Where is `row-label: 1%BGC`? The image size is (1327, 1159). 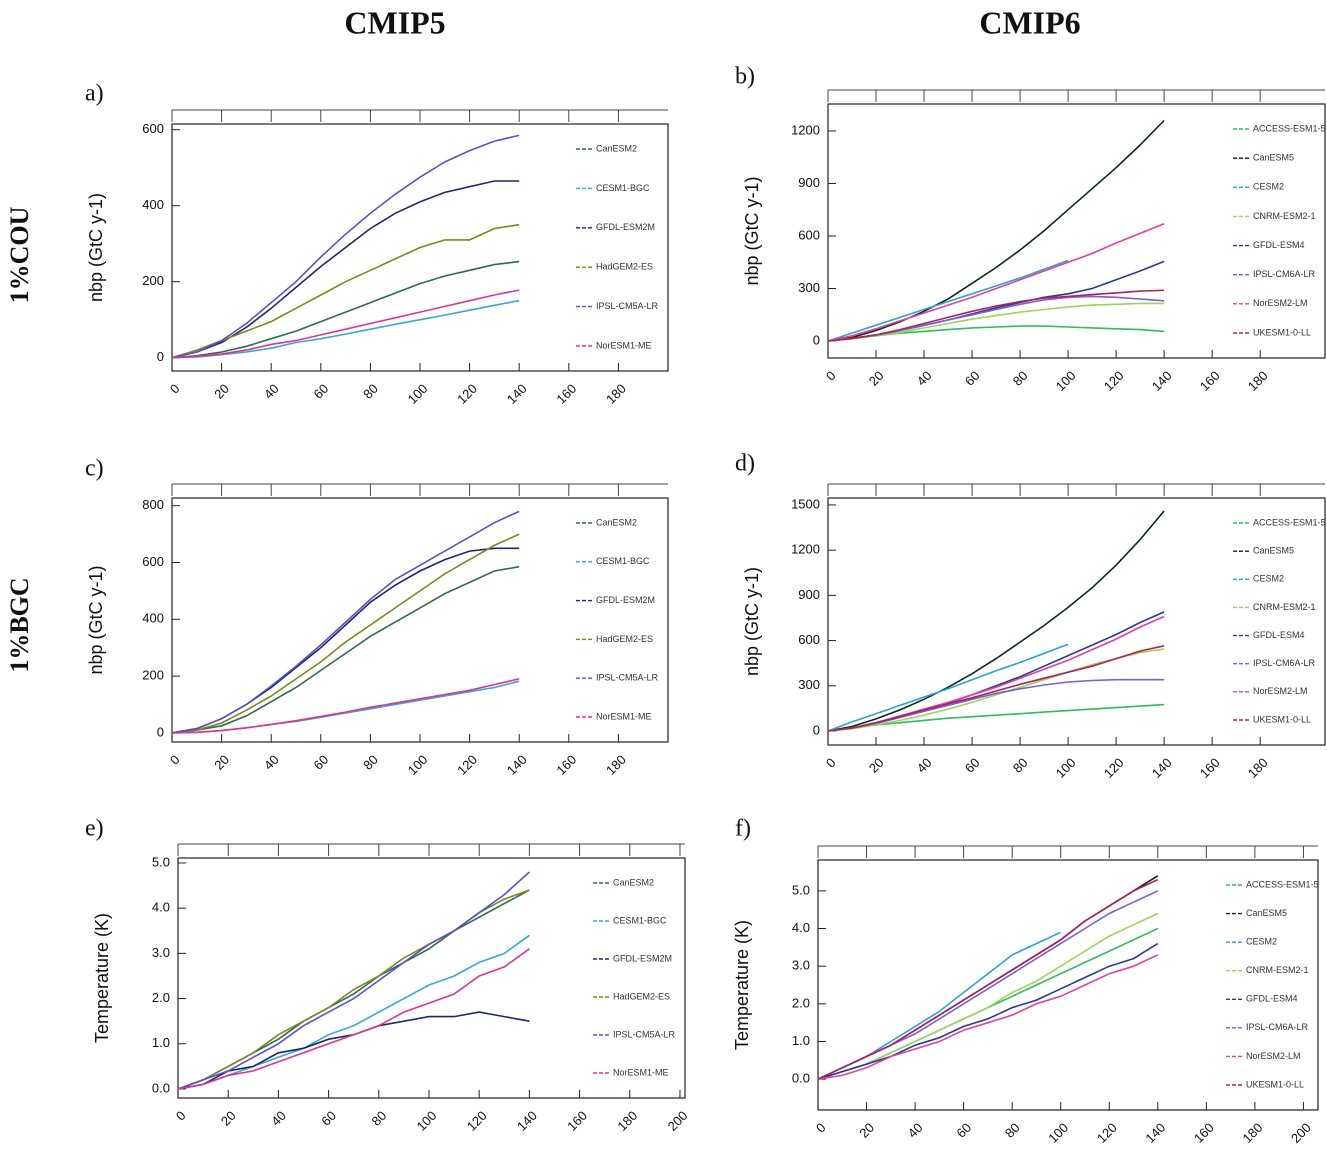 row-label: 1%BGC is located at coordinates (19, 624).